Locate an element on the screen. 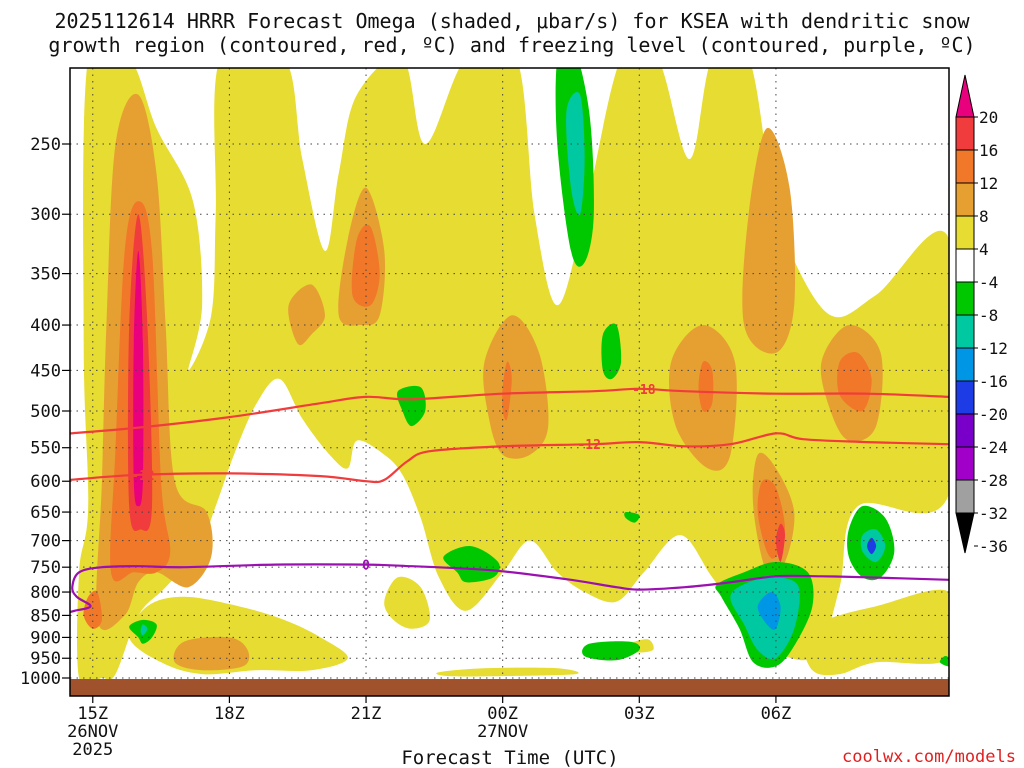 The width and height of the screenshot is (1024, 768). y-tick-label-900: 900 is located at coordinates (45, 638).